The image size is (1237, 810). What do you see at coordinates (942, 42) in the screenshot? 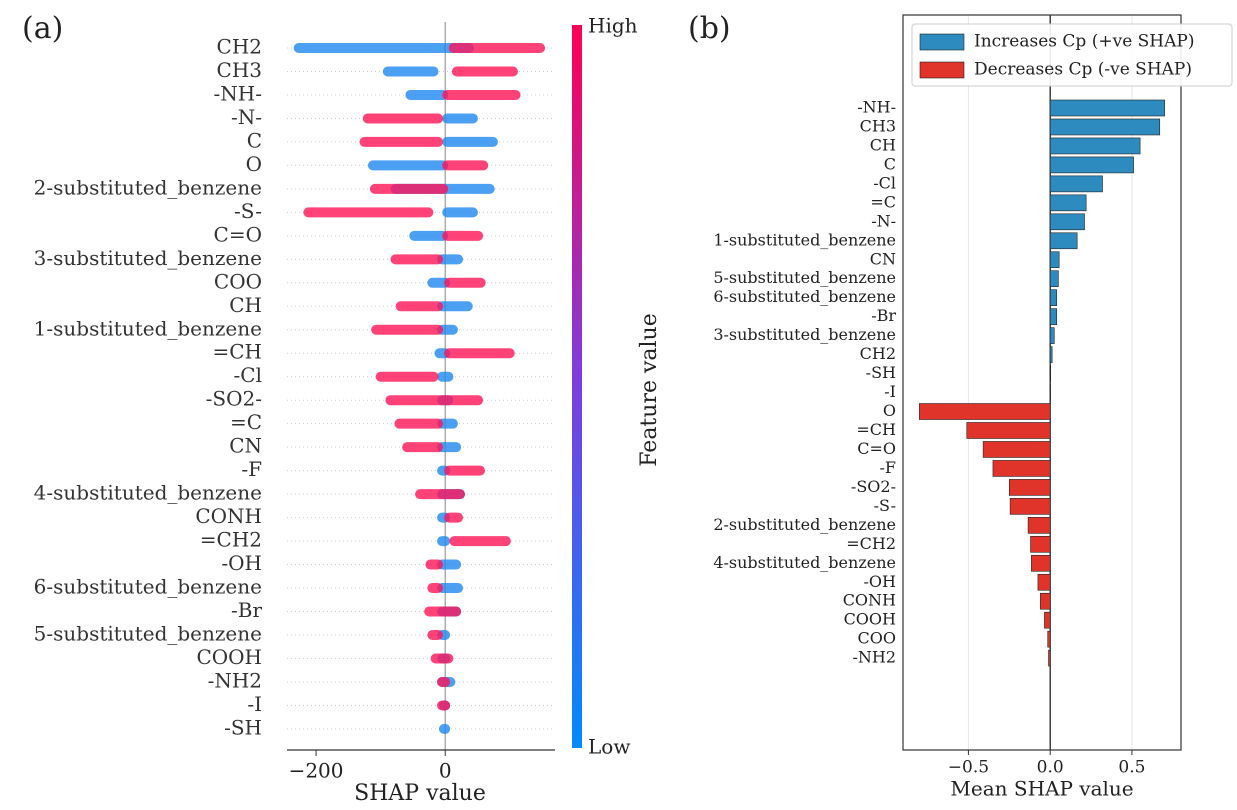
I see `legend-swatch` at bounding box center [942, 42].